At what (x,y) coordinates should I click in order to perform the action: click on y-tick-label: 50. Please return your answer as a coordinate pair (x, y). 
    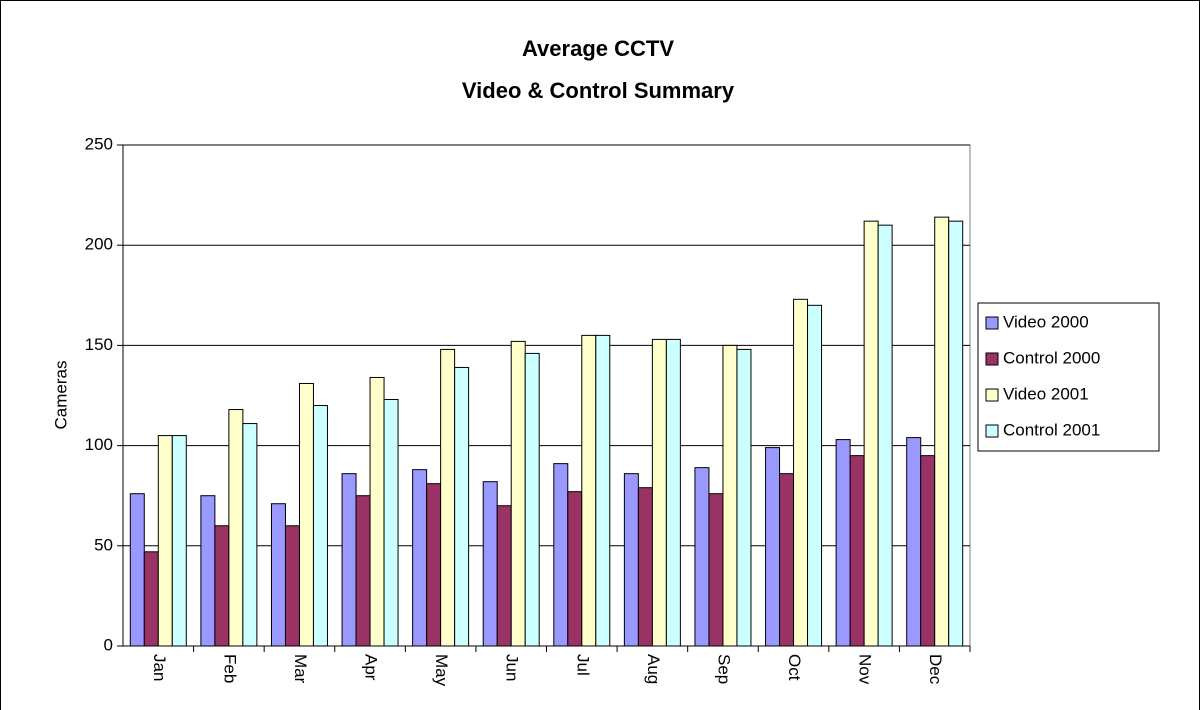
    Looking at the image, I should click on (103, 544).